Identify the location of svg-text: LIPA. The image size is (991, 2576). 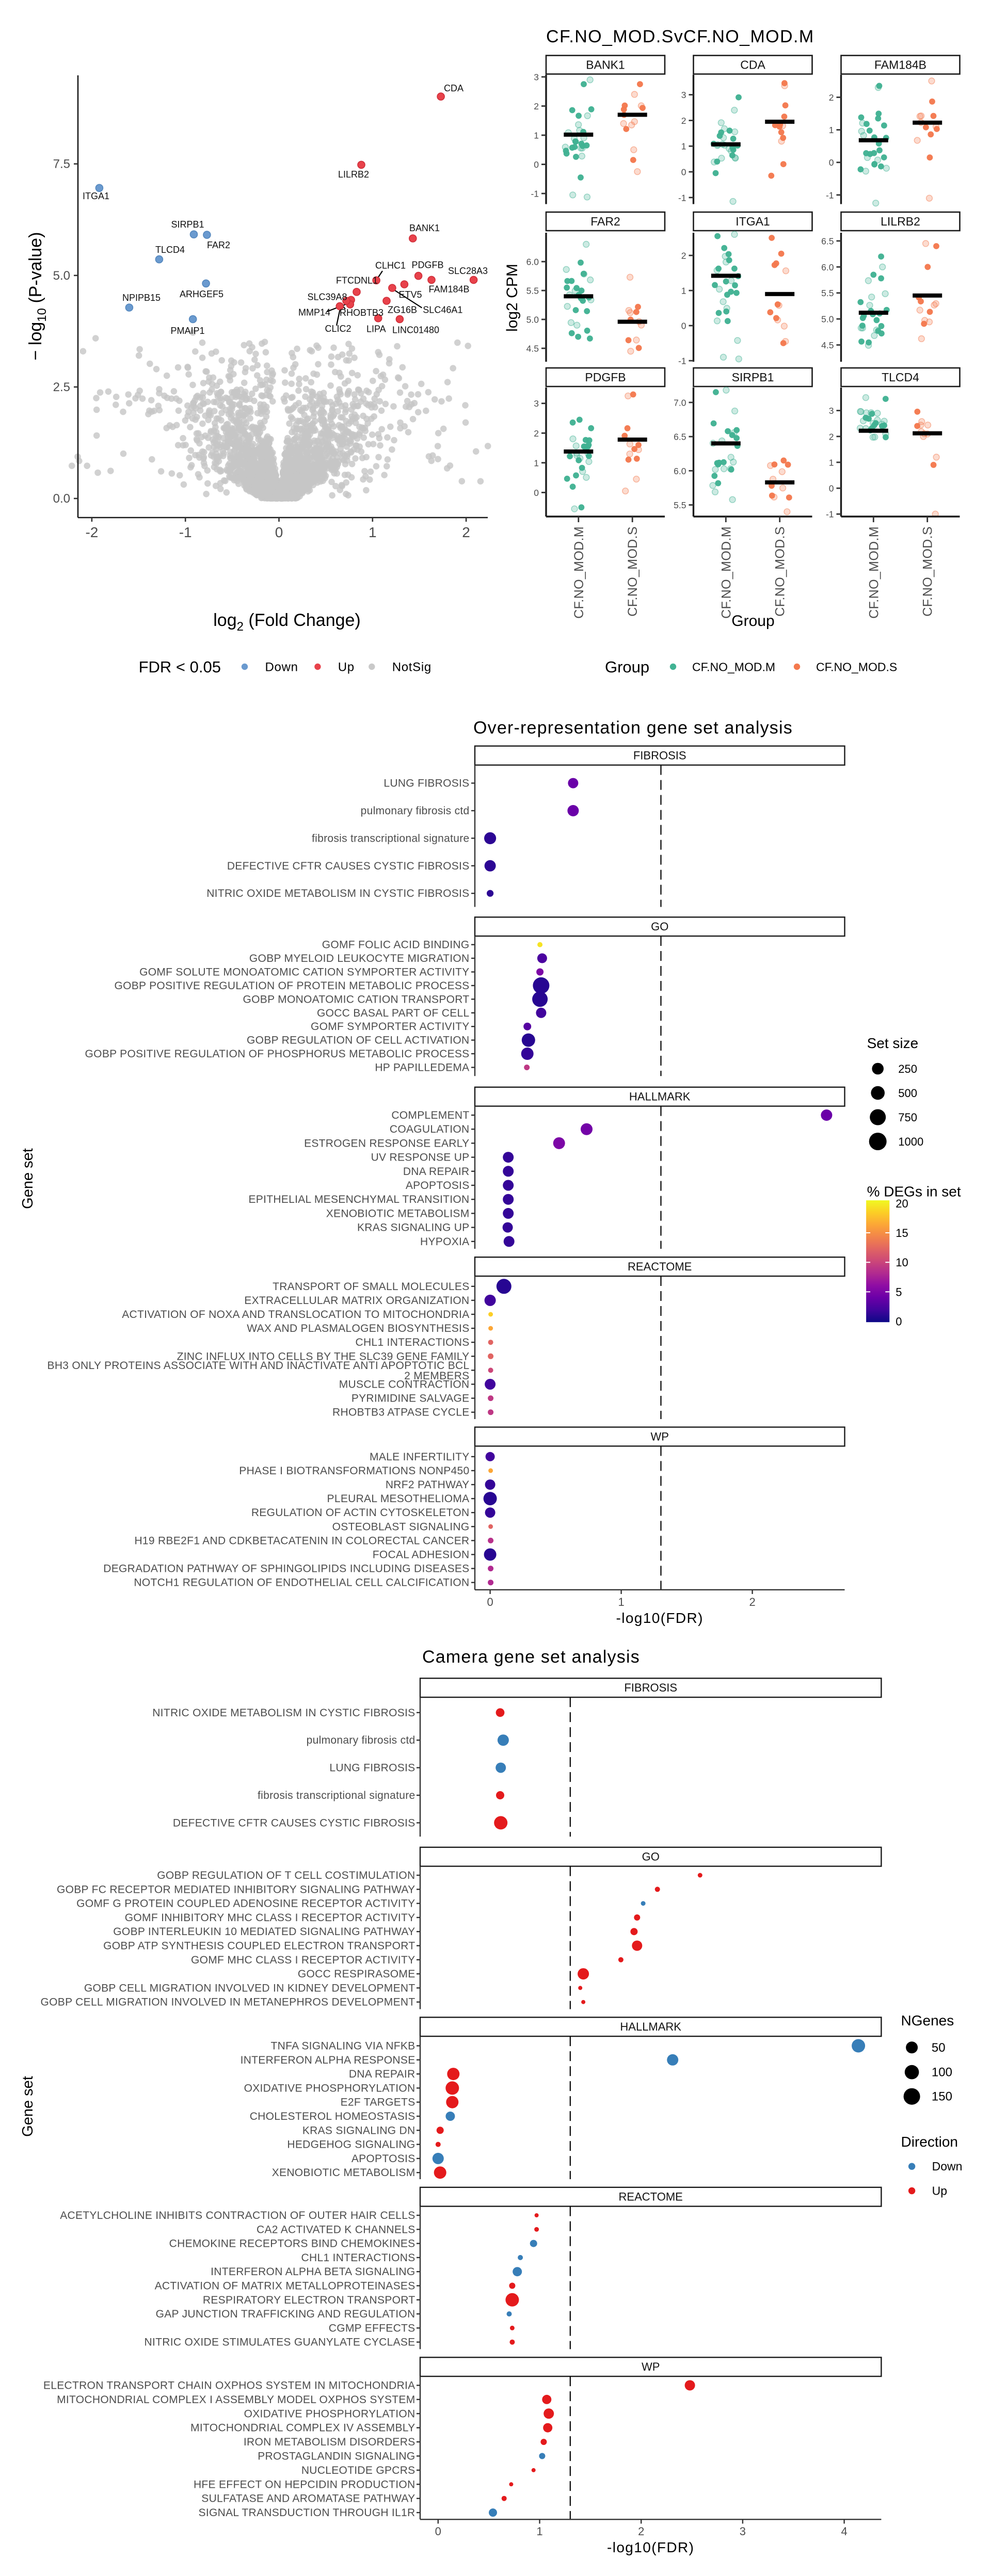
(376, 329).